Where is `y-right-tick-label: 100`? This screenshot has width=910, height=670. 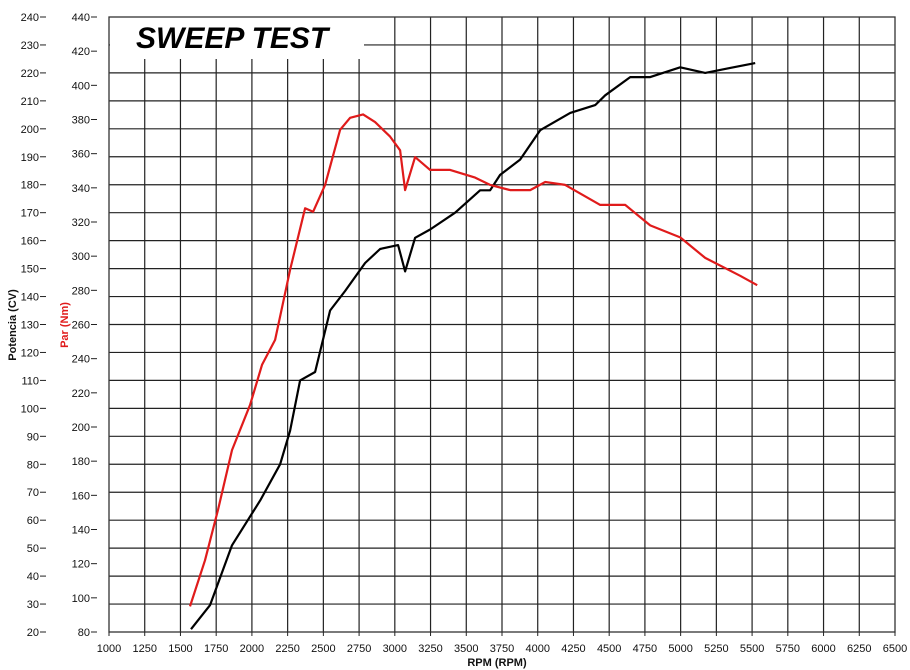 y-right-tick-label: 100 is located at coordinates (81, 599).